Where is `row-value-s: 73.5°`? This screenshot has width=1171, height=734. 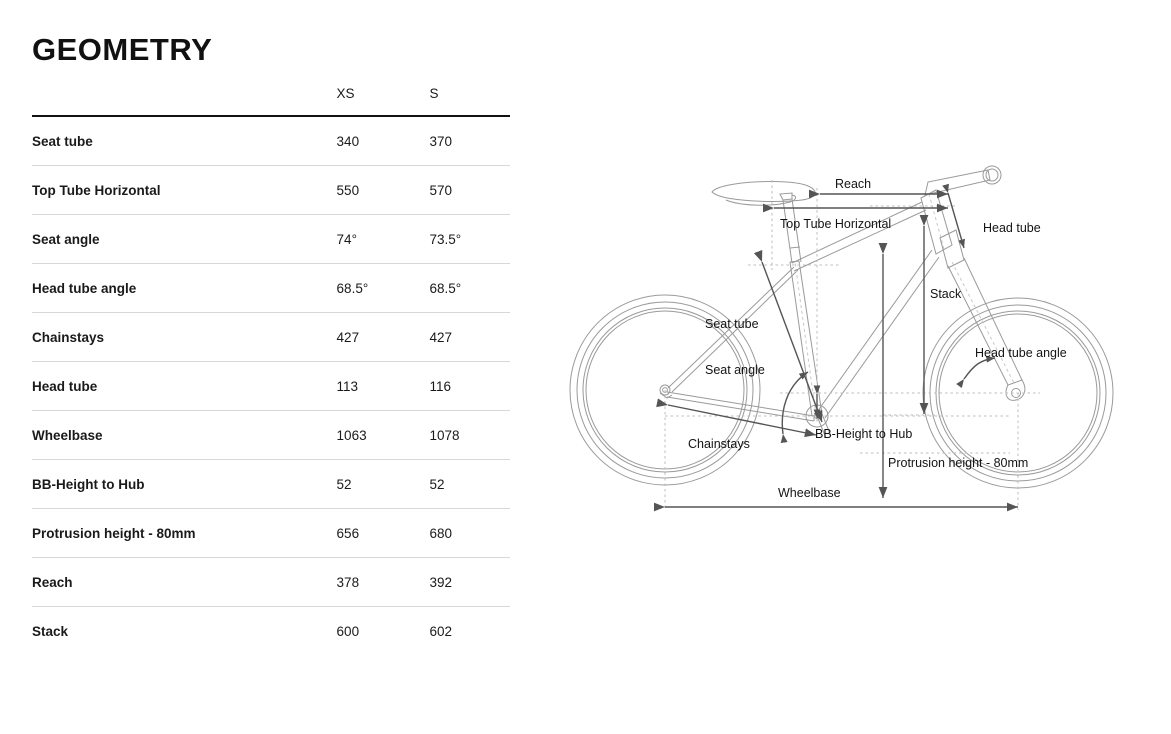 row-value-s: 73.5° is located at coordinates (469, 239).